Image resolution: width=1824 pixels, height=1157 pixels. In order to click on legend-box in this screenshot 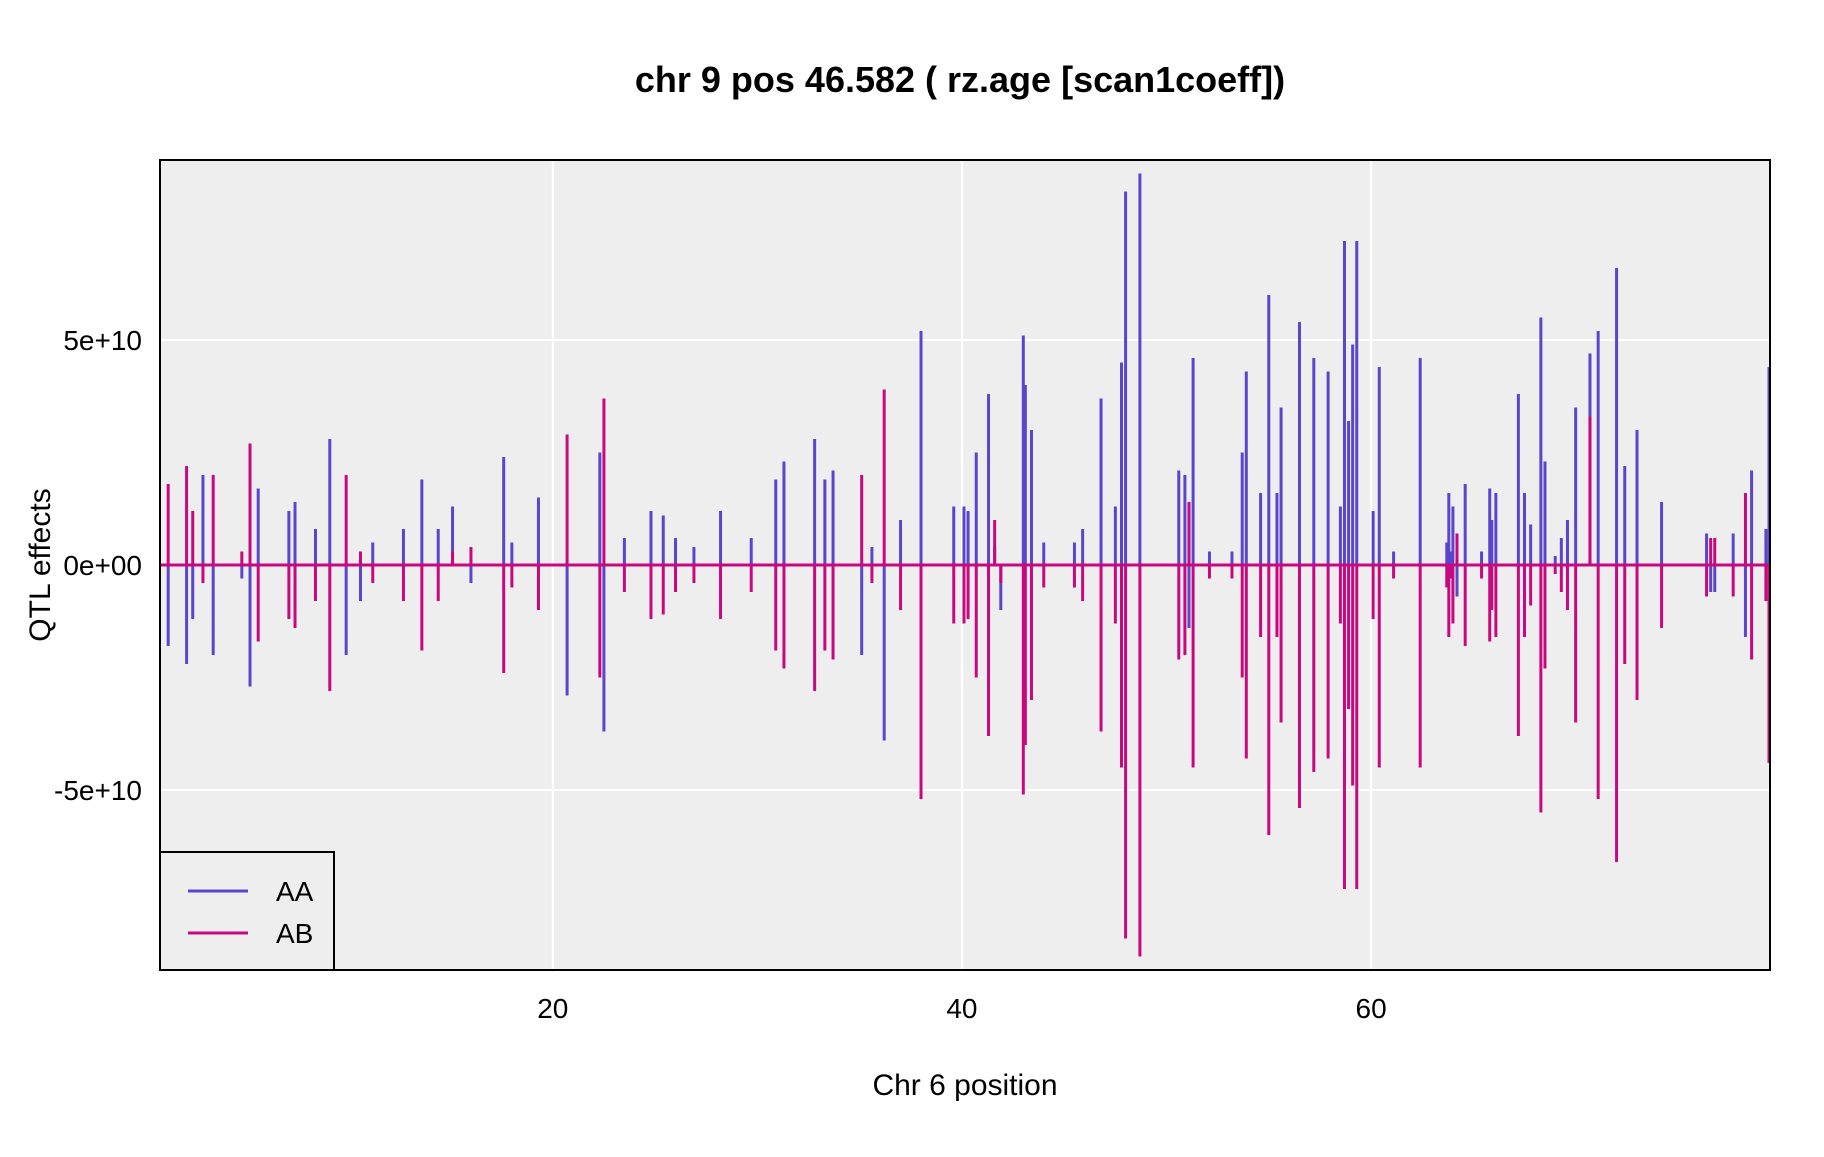, I will do `click(247, 911)`.